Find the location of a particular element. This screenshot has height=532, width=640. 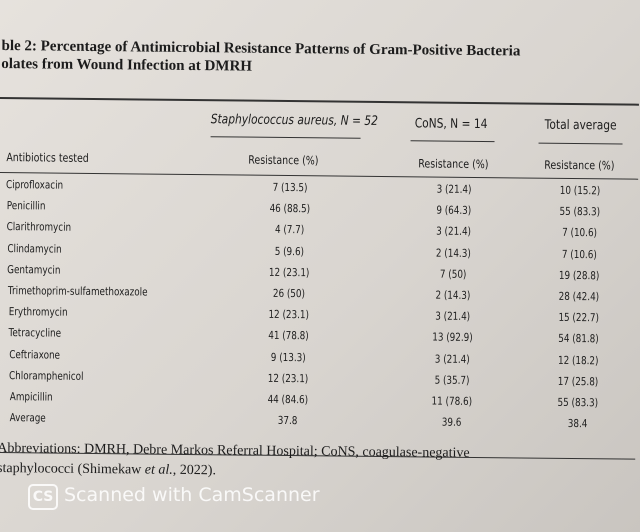

watermark-logo: CS is located at coordinates (43, 497).